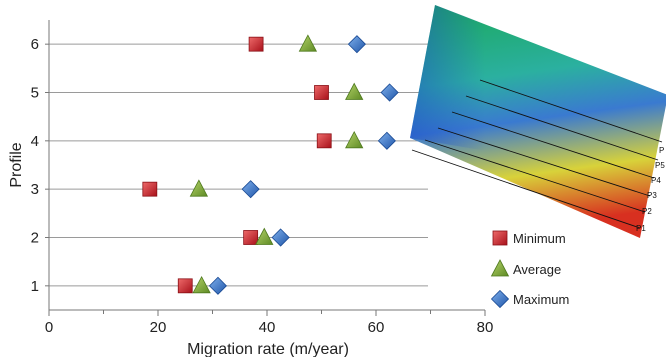  What do you see at coordinates (500, 238) in the screenshot?
I see `legend-marker-minimum` at bounding box center [500, 238].